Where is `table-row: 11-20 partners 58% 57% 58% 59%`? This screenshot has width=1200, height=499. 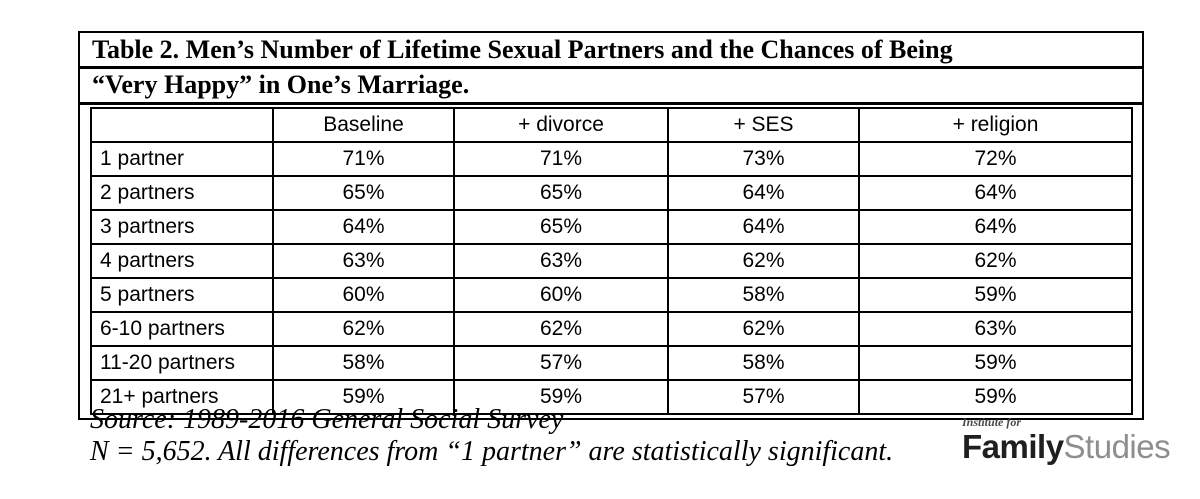
table-row: 11-20 partners 58% 57% 58% 59% is located at coordinates (611, 363).